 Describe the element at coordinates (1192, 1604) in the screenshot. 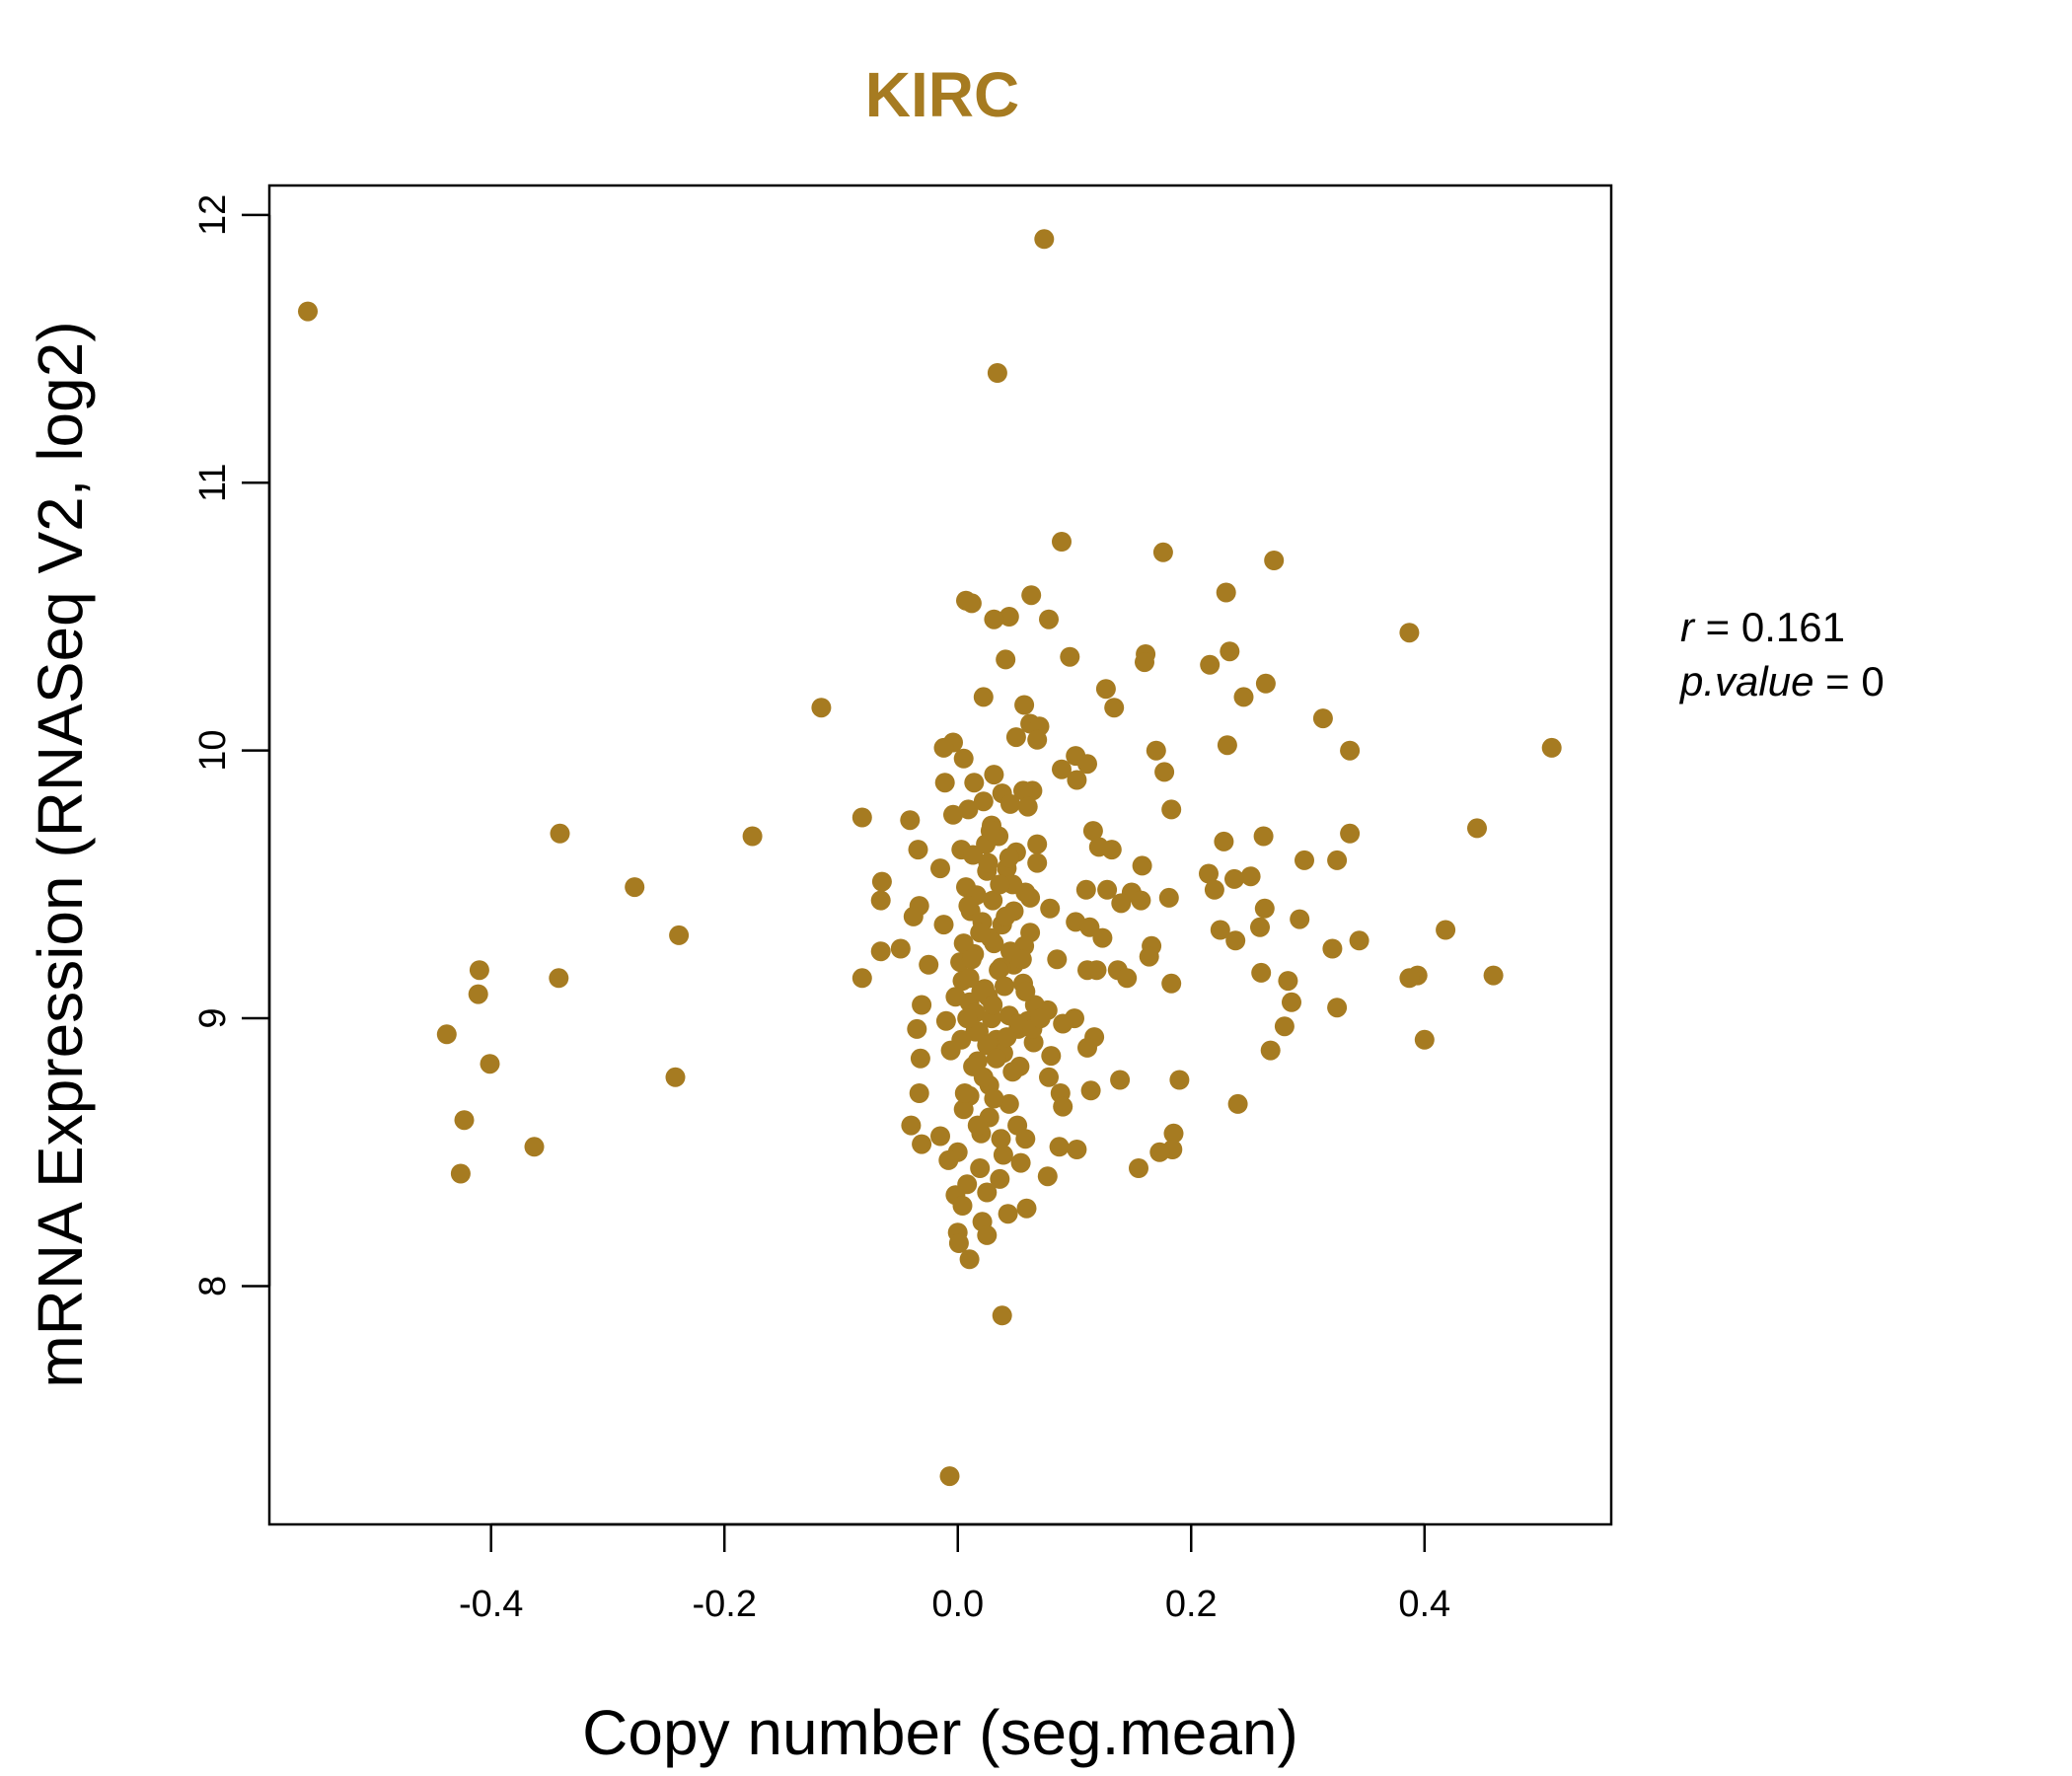

I see `x-tick-label: 0.2` at that location.